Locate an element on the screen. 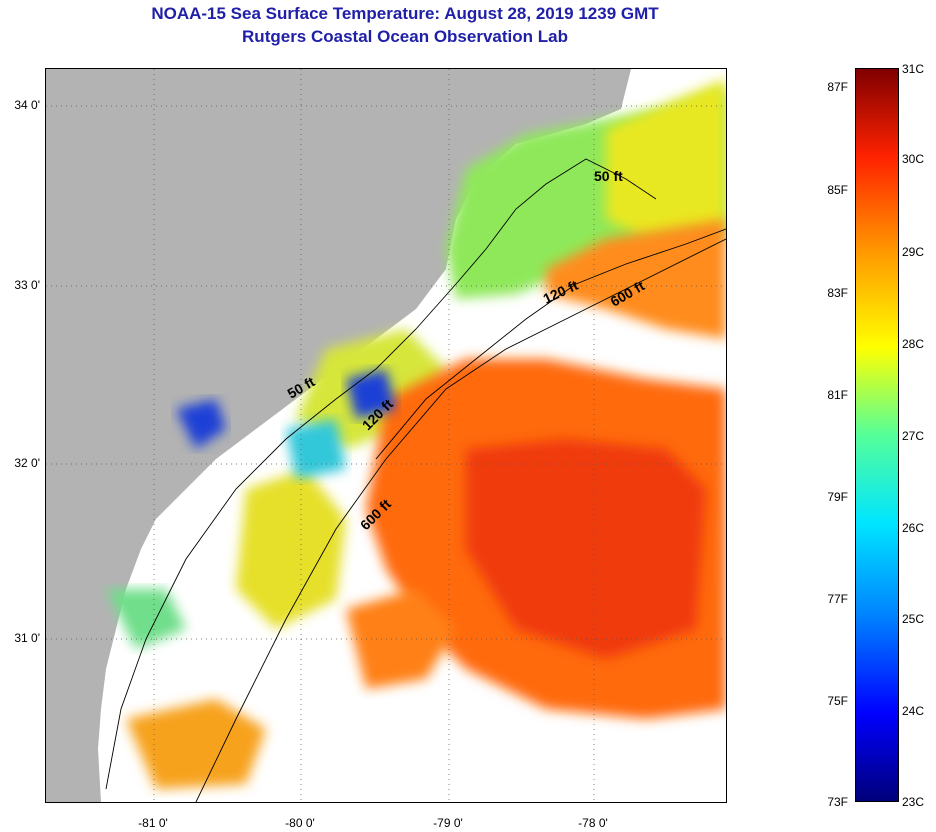  lat-label-31: 31 0' is located at coordinates (27, 638).